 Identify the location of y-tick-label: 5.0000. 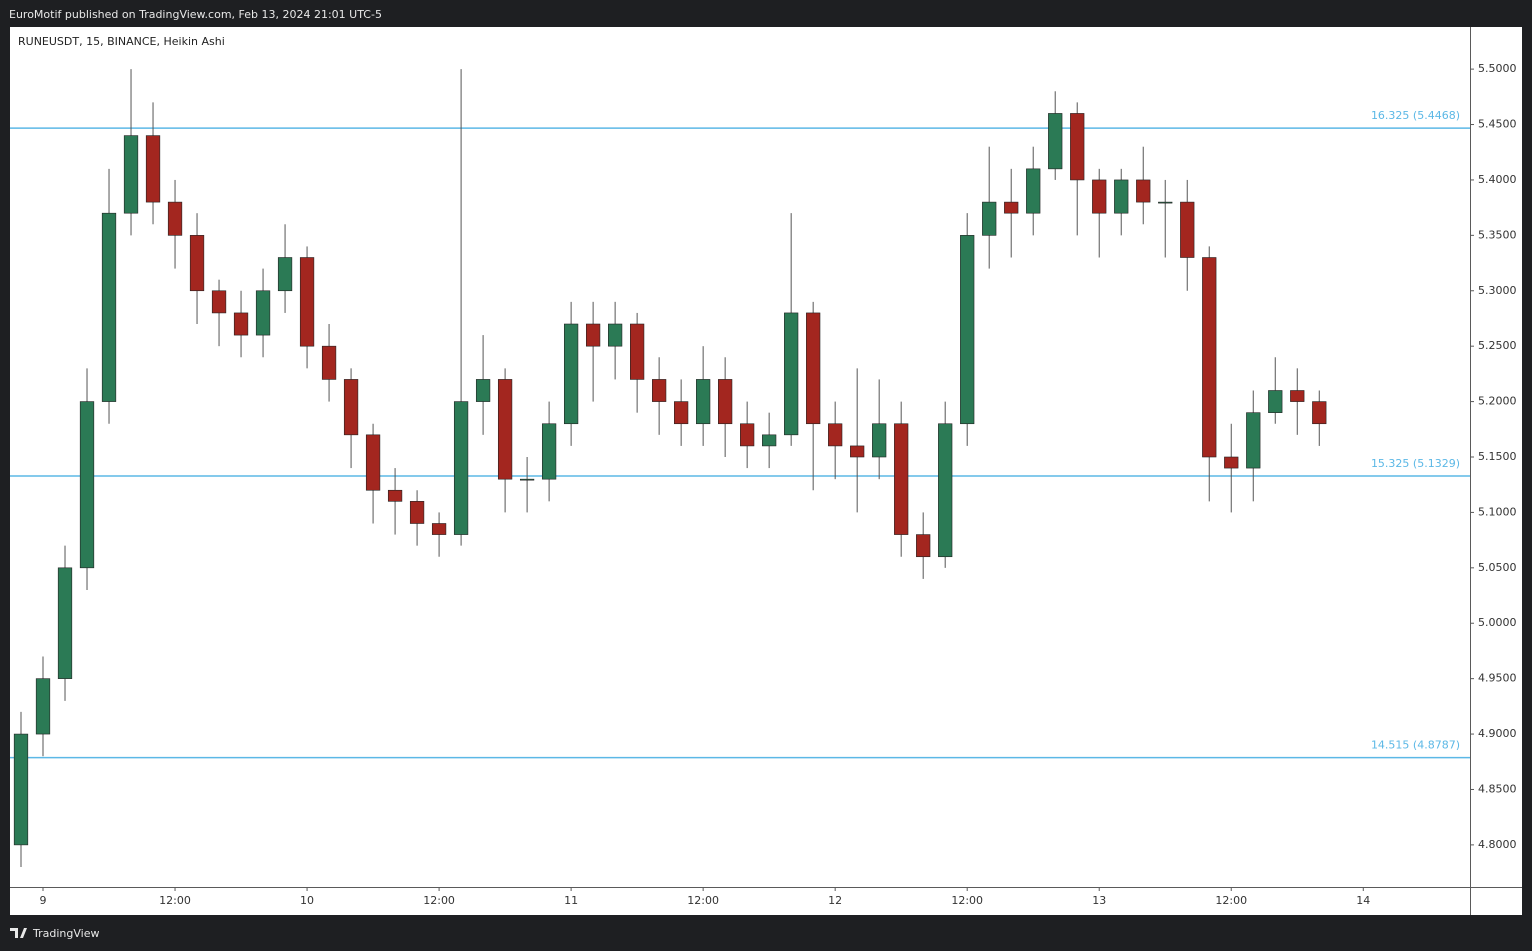
(1497, 622).